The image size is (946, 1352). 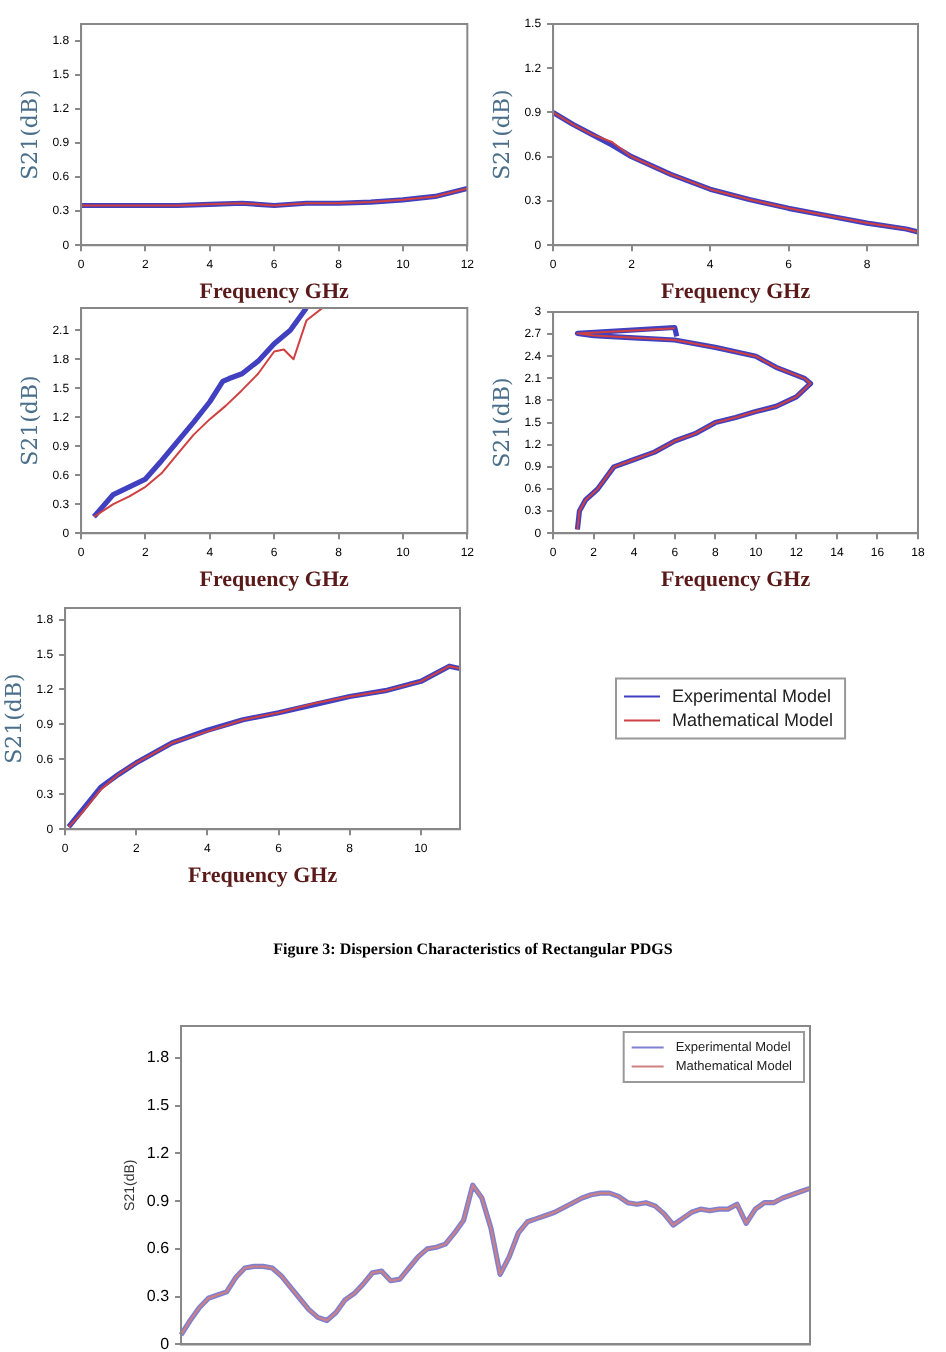 What do you see at coordinates (753, 719) in the screenshot?
I see `legend-label: Mathematical Model` at bounding box center [753, 719].